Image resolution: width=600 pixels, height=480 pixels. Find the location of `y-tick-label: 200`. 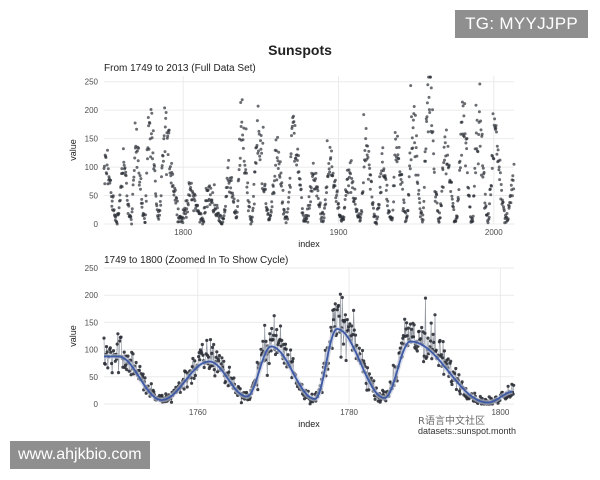

y-tick-label: 200 is located at coordinates (92, 110).